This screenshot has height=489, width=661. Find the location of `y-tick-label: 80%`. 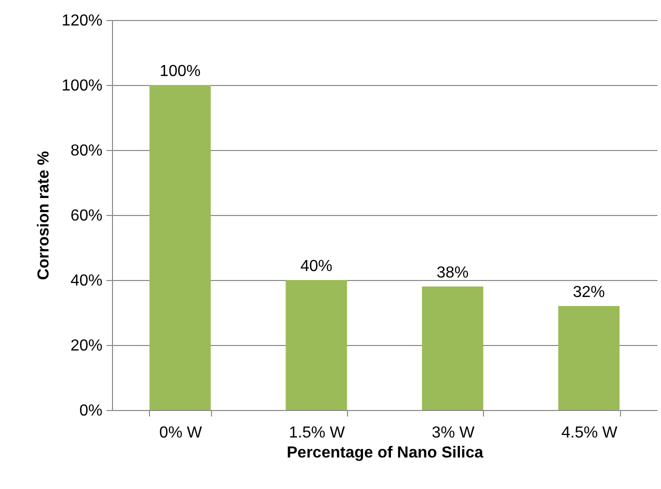

y-tick-label: 80% is located at coordinates (86, 151).